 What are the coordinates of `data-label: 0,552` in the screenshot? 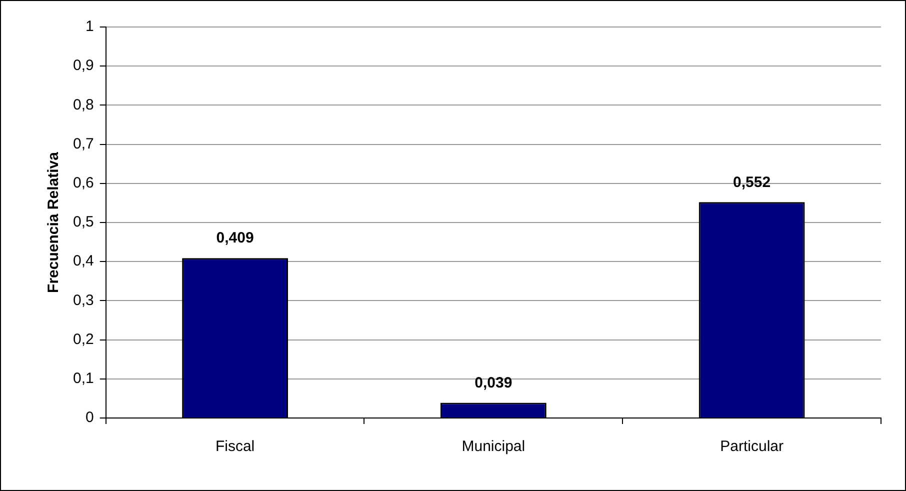 It's located at (752, 182).